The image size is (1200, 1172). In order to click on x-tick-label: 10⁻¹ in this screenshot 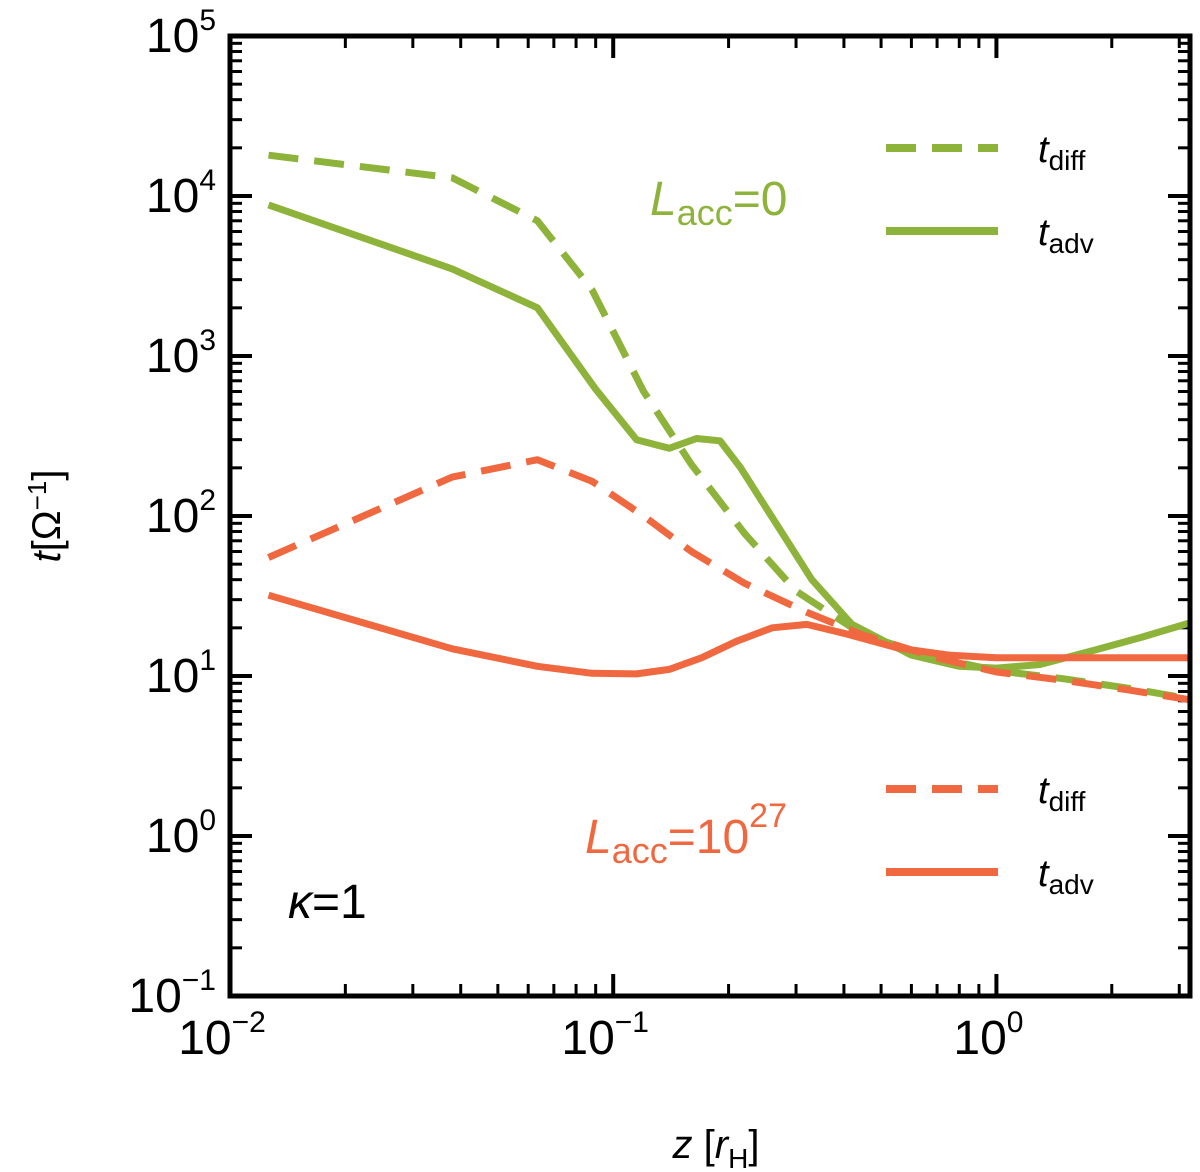, I will do `click(605, 1035)`.